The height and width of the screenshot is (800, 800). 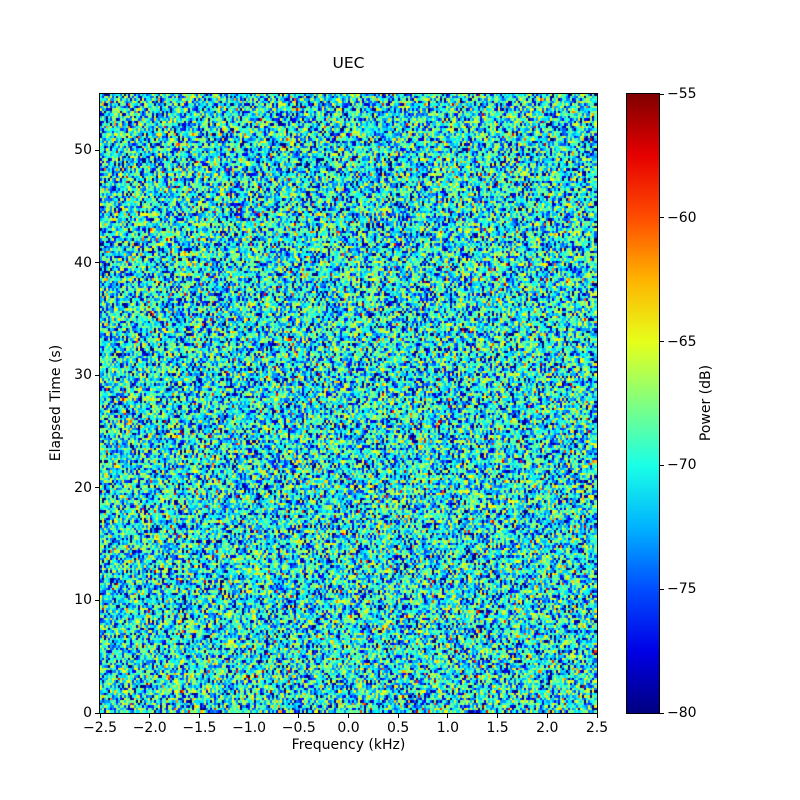 What do you see at coordinates (682, 94) in the screenshot?
I see `colorbar-tick-label: −55` at bounding box center [682, 94].